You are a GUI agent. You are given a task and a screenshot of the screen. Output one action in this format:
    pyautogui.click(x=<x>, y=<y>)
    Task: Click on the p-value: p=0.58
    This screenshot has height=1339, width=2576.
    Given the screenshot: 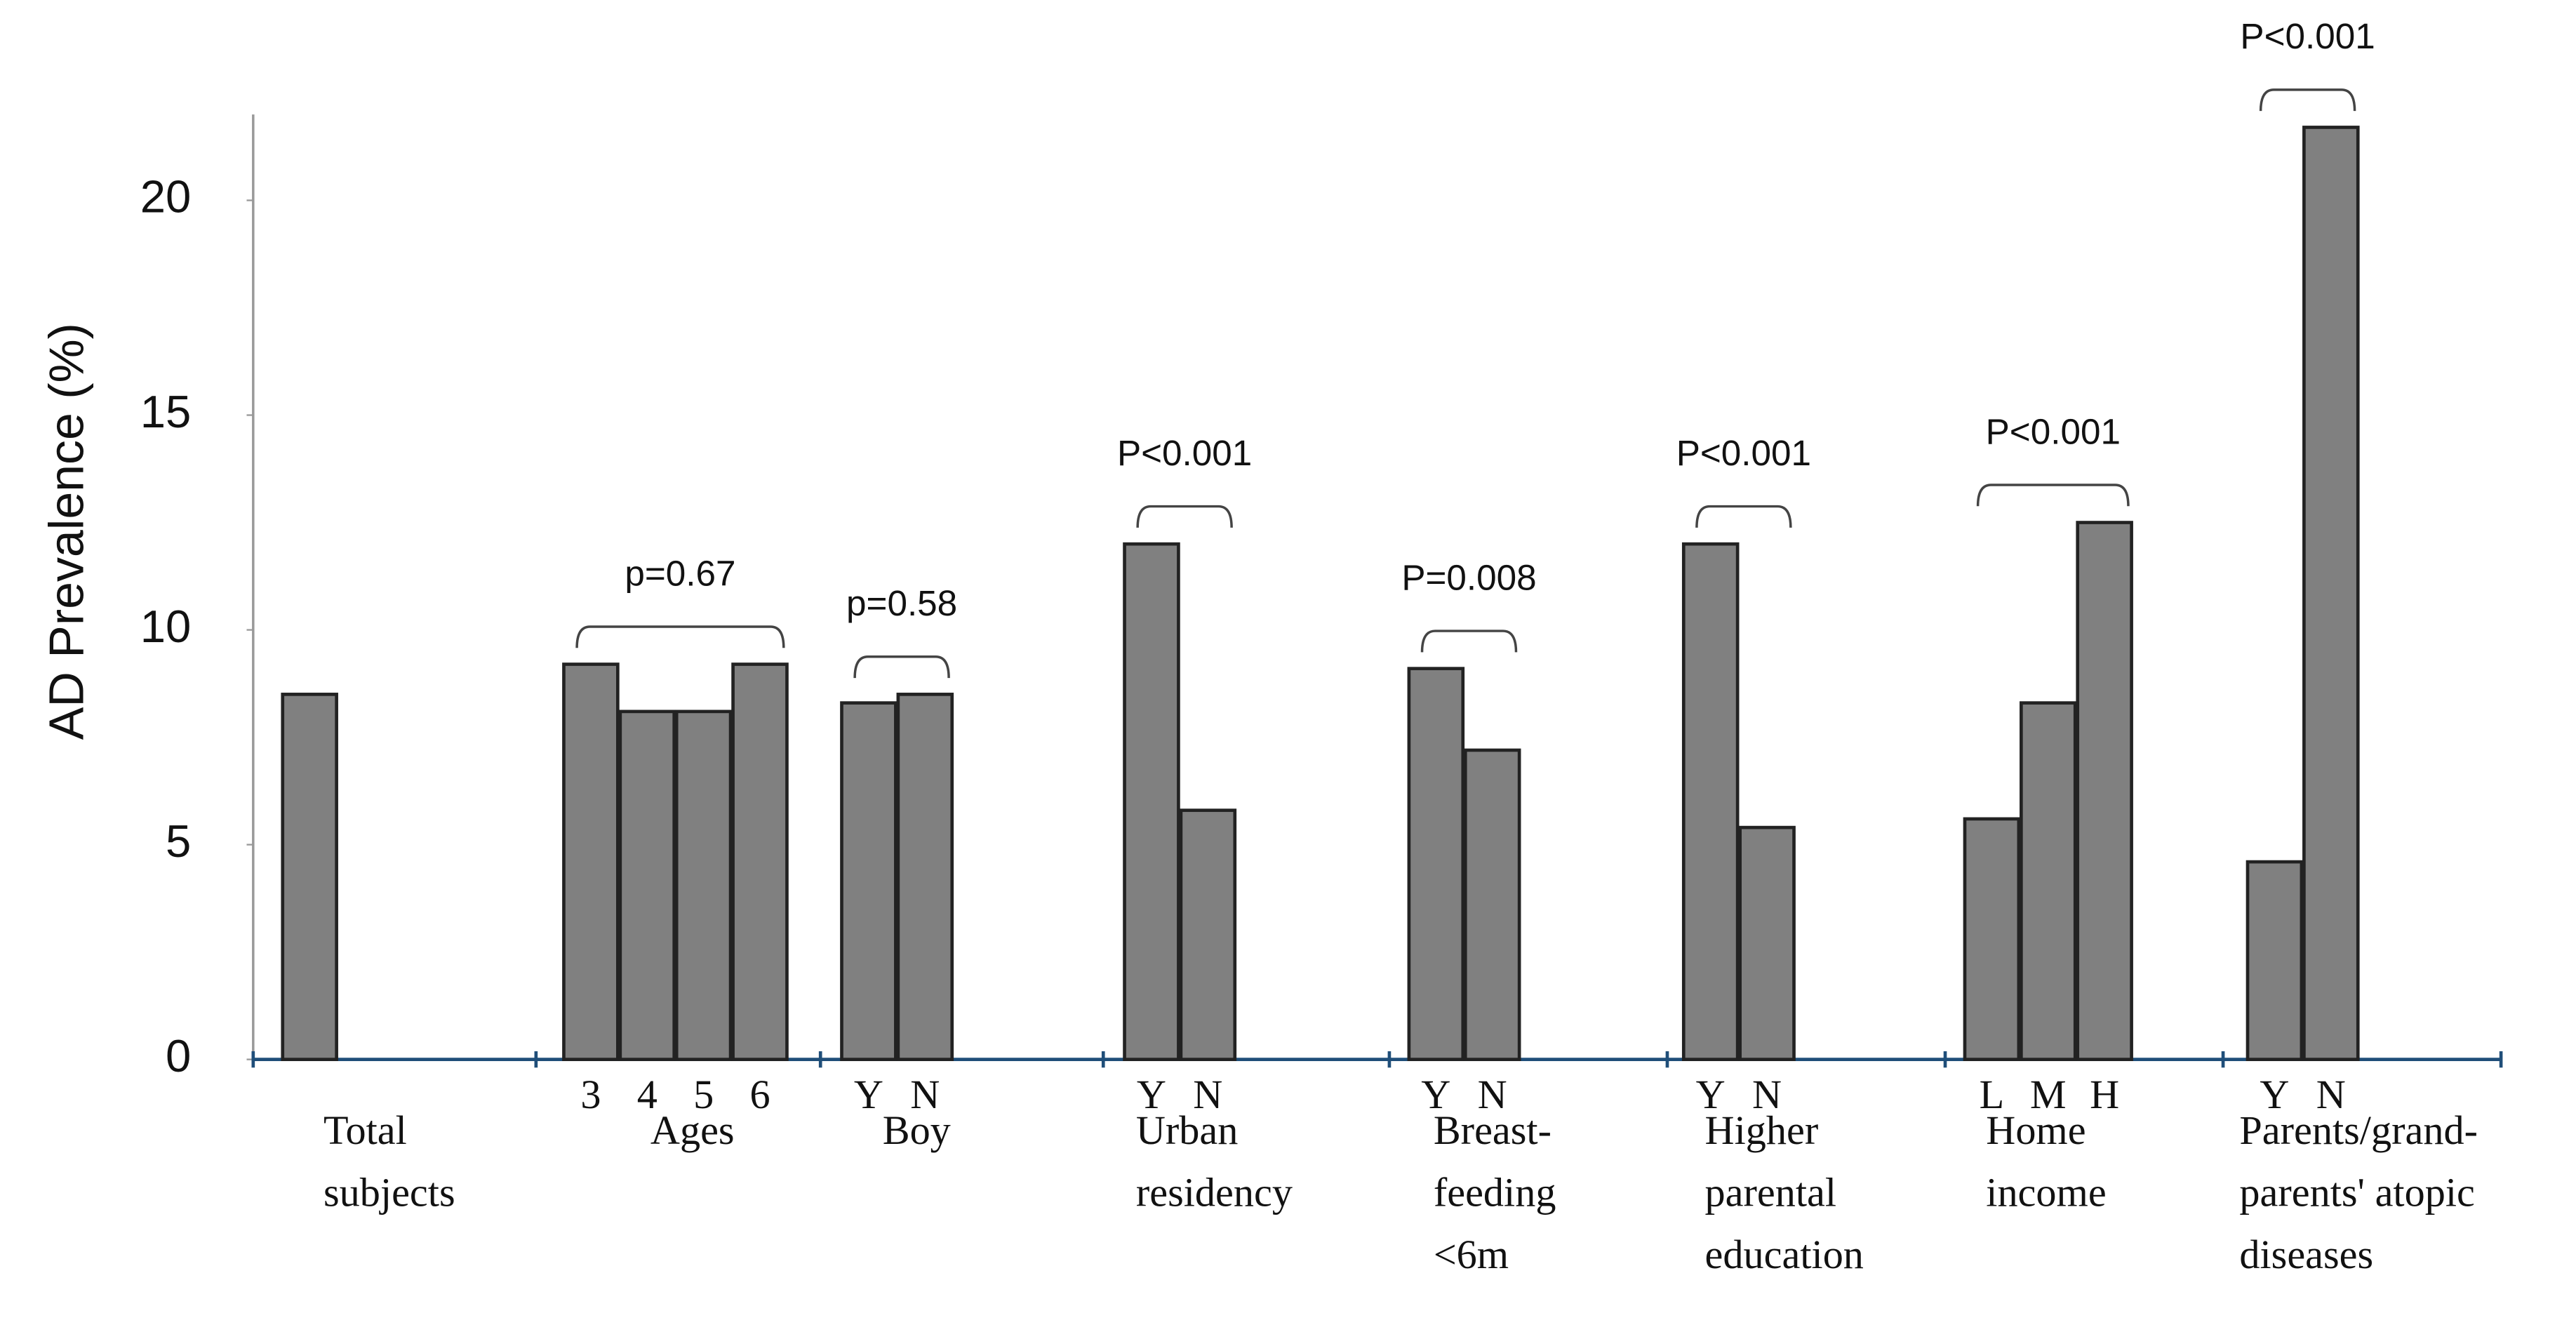 What is the action you would take?
    pyautogui.click(x=901, y=603)
    